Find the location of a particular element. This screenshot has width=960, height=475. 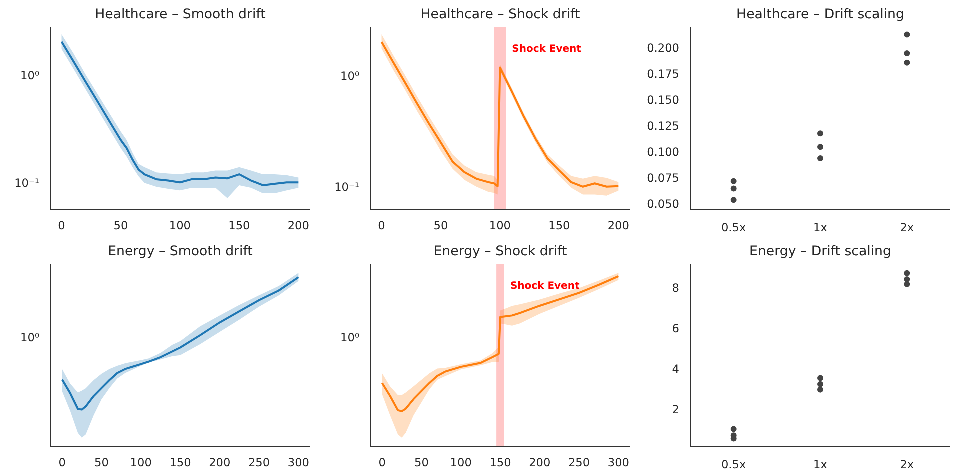

chart-title: Healthcare – Shock drift is located at coordinates (500, 15).